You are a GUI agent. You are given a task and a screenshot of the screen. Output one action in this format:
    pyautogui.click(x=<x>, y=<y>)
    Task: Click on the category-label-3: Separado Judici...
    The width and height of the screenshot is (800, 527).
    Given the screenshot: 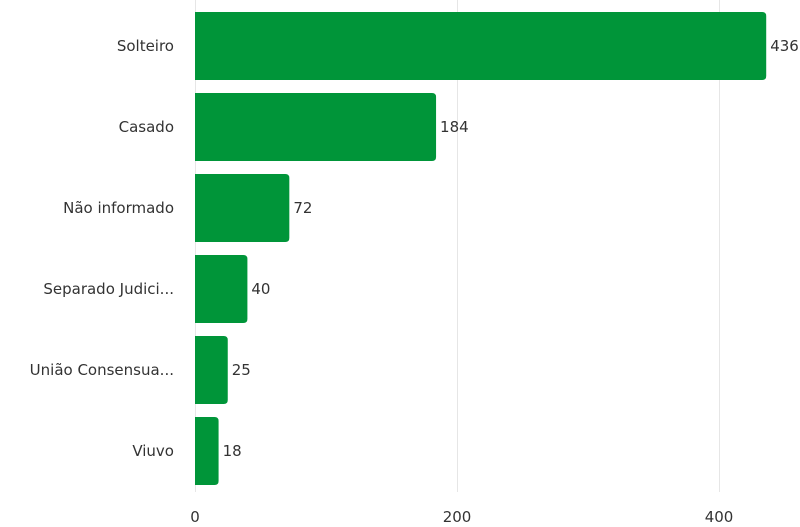 What is the action you would take?
    pyautogui.click(x=108, y=289)
    